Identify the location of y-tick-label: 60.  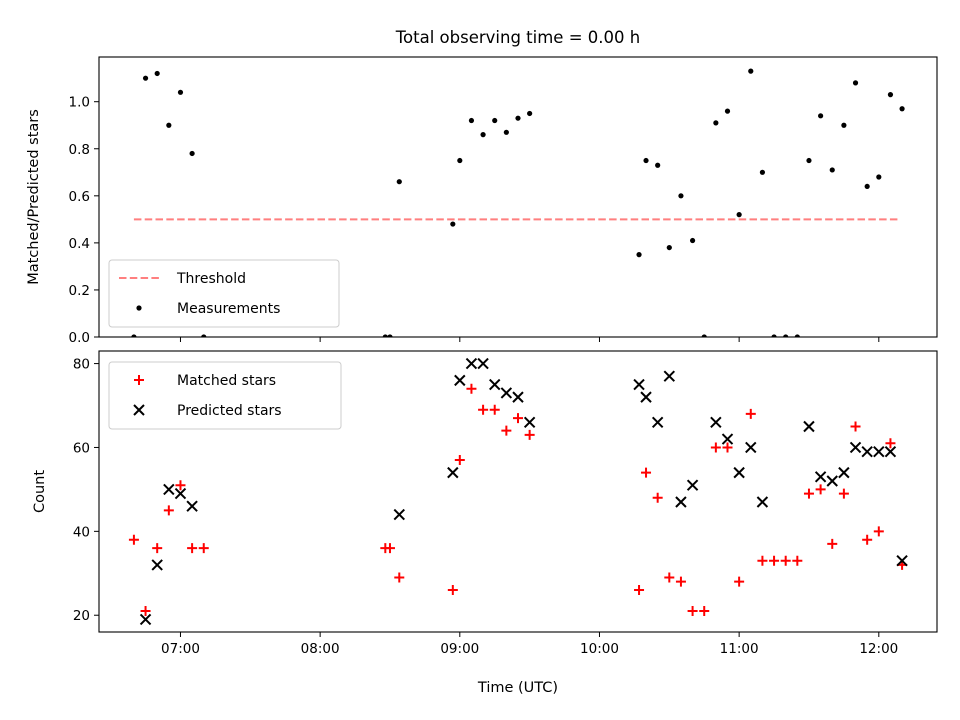
(81, 448).